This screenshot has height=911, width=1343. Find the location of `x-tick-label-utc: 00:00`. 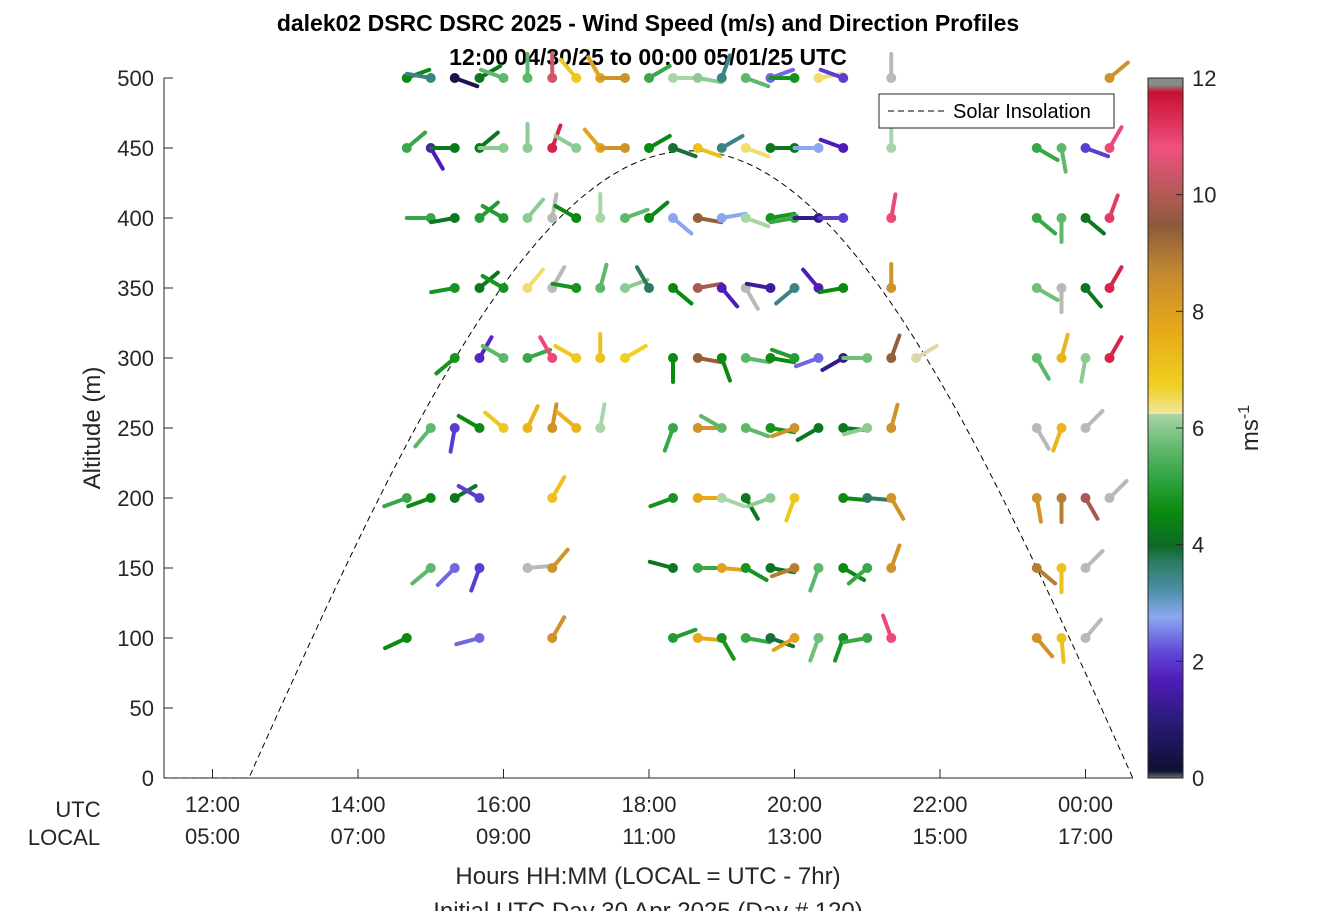

x-tick-label-utc: 00:00 is located at coordinates (1085, 804).